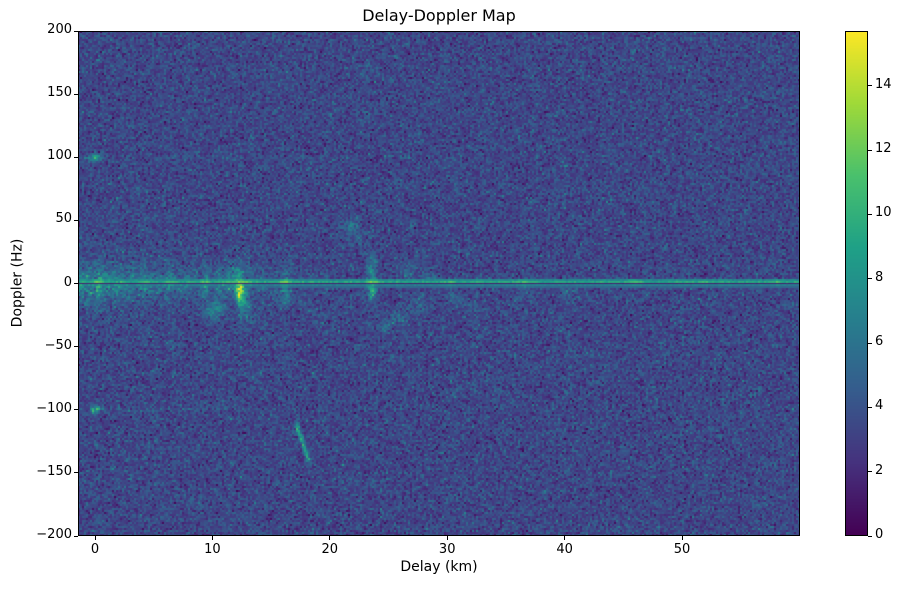 Image resolution: width=907 pixels, height=590 pixels. What do you see at coordinates (212, 549) in the screenshot?
I see `x-tick-label: 10` at bounding box center [212, 549].